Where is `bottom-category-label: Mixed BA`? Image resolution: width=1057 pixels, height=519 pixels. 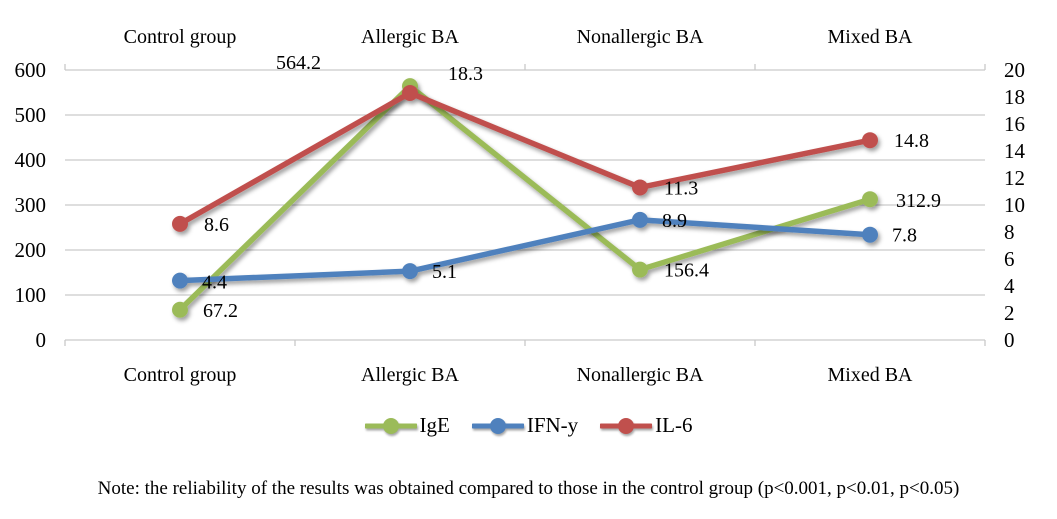
bottom-category-label: Mixed BA is located at coordinates (871, 375).